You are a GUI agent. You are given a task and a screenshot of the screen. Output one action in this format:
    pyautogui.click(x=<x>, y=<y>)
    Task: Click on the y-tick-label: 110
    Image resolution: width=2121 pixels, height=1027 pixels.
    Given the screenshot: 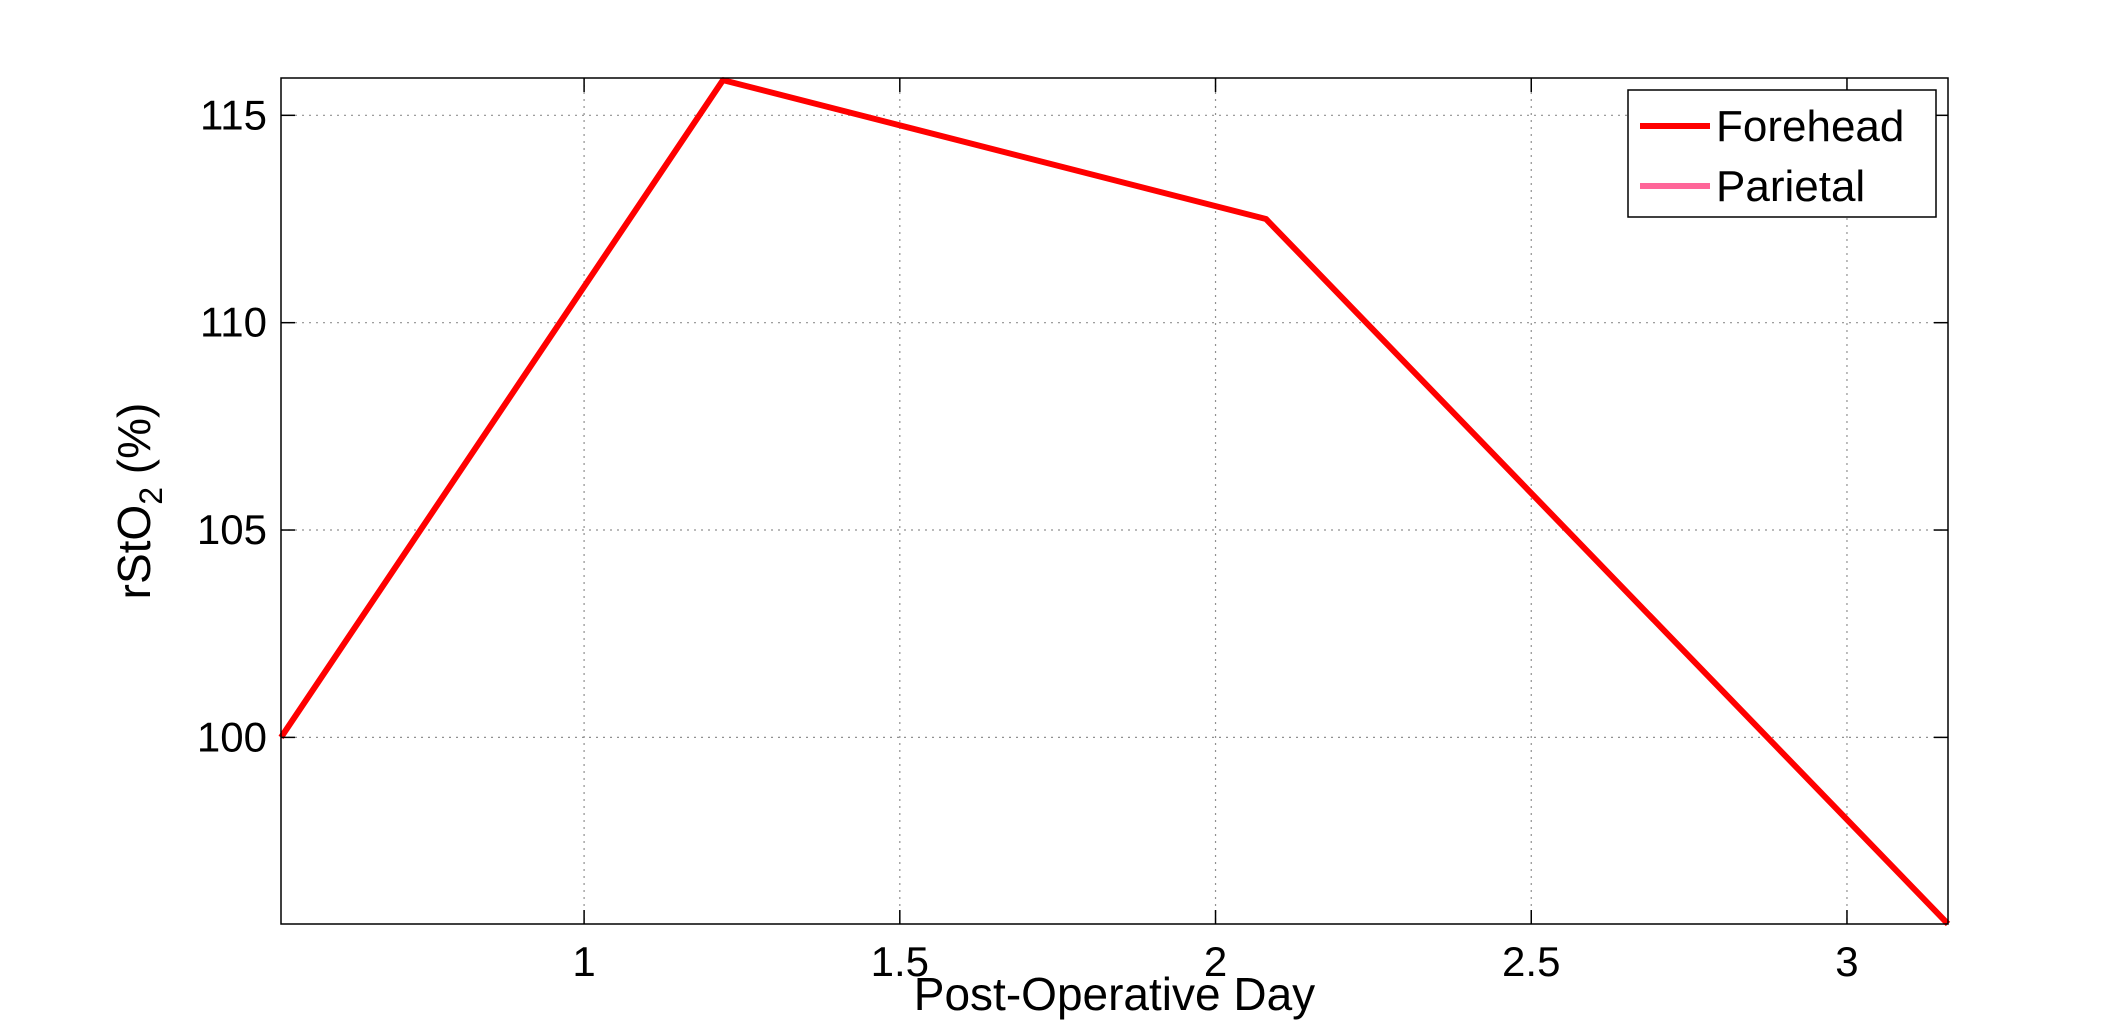 What is the action you would take?
    pyautogui.click(x=233, y=322)
    